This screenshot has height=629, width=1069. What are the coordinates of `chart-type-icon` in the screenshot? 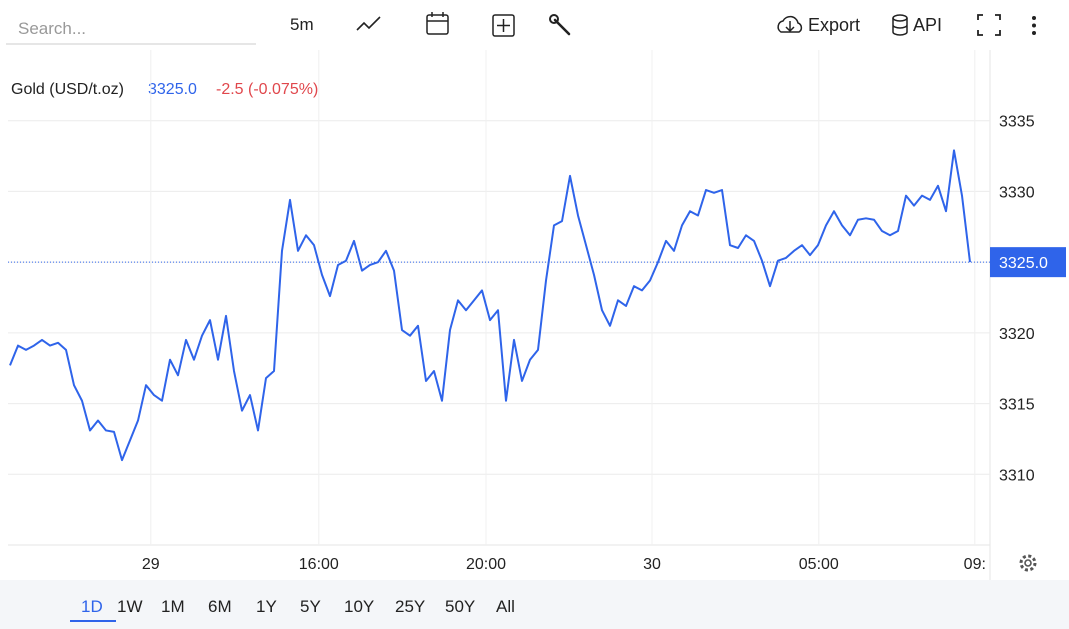 It's located at (368, 23).